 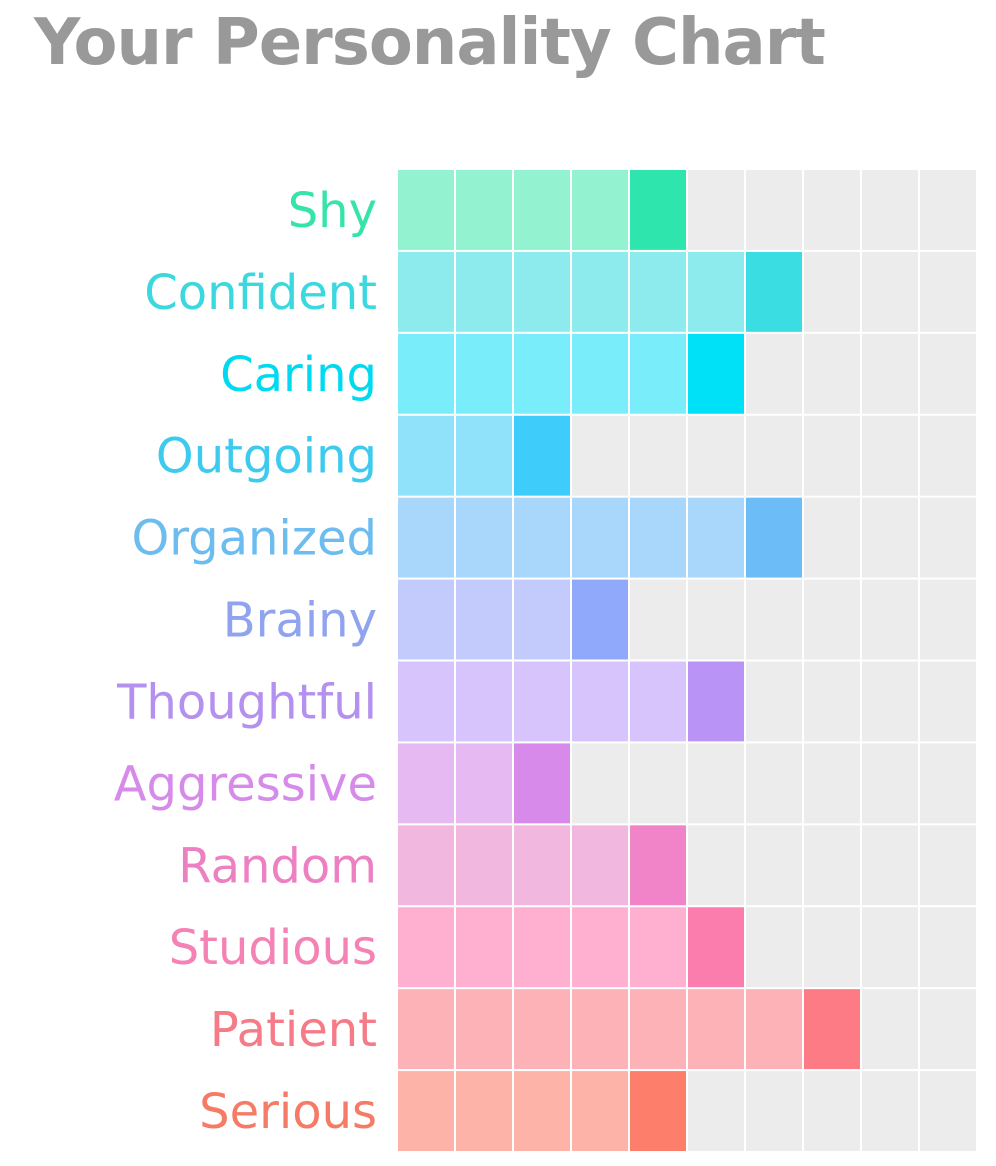 I want to click on bar-end-cell-aggressive, so click(x=542, y=783).